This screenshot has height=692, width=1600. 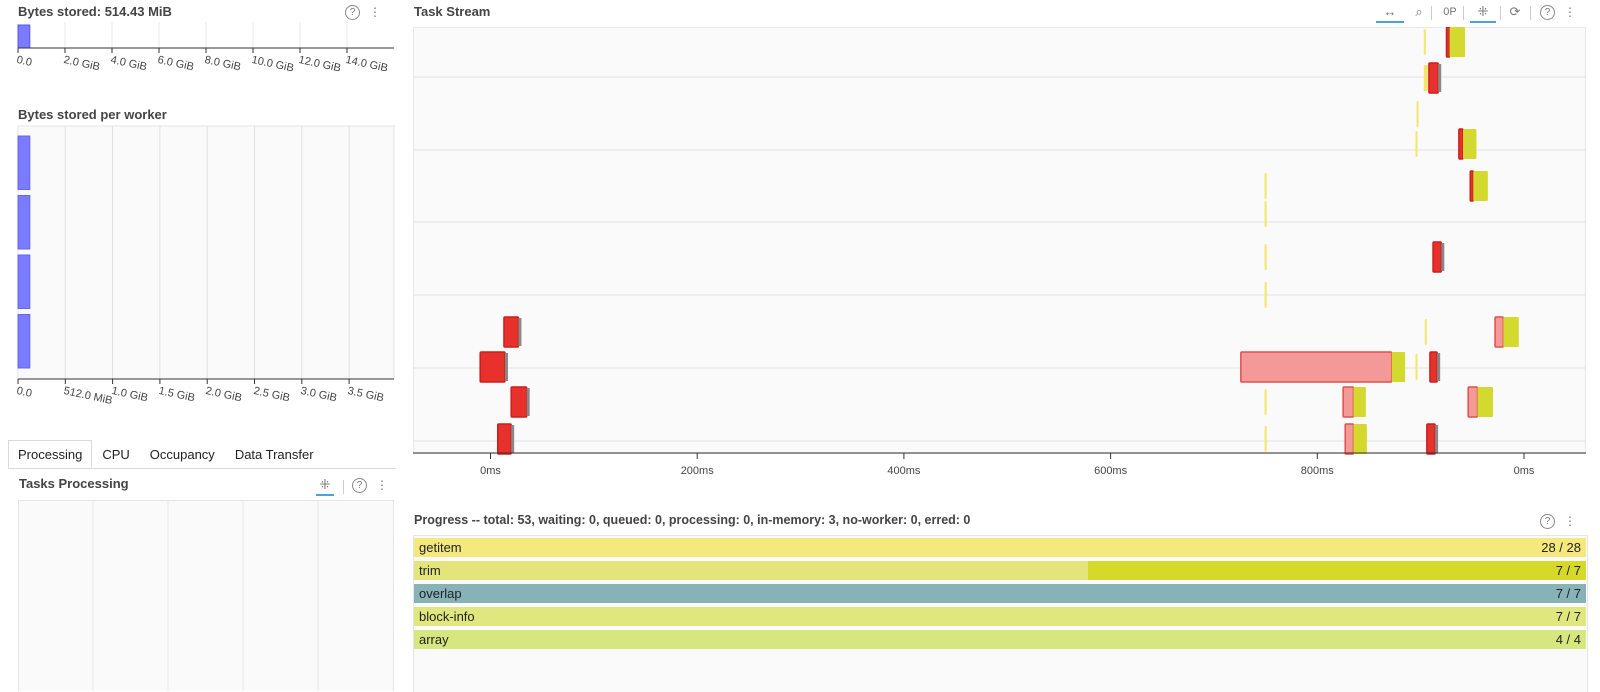 I want to click on progress-row-overlap: overlap 7 / 7, so click(x=1000, y=593).